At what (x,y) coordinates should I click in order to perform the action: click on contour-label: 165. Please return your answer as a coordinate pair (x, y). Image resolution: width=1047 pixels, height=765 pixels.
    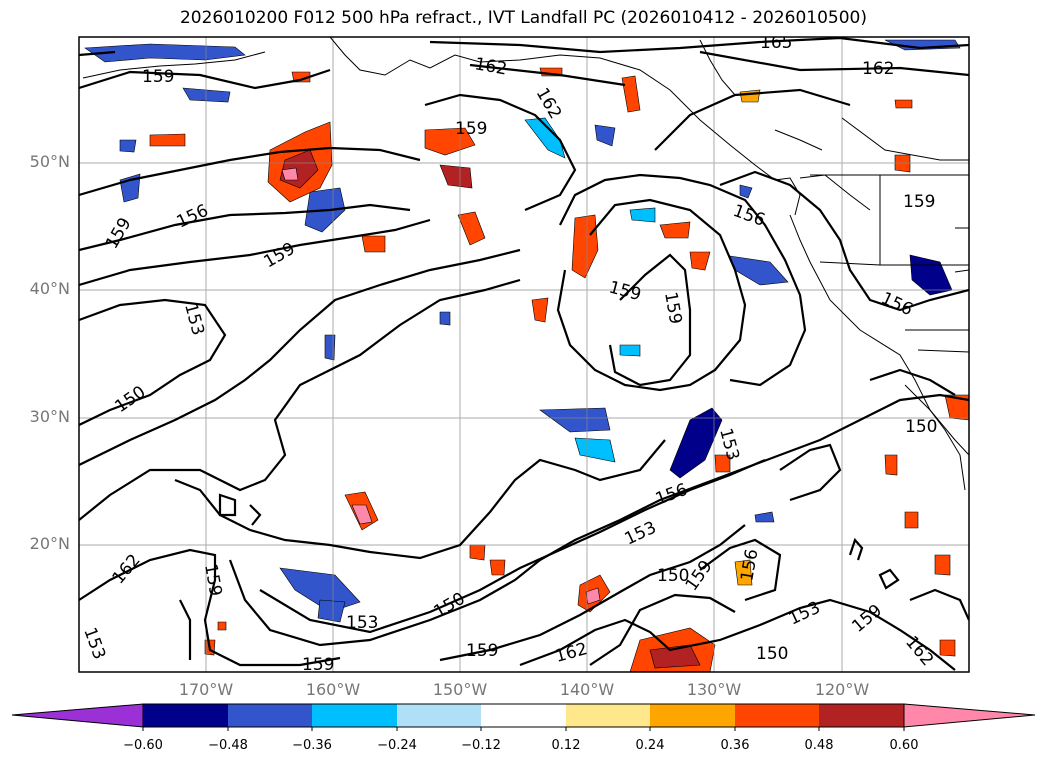
    Looking at the image, I should click on (776, 43).